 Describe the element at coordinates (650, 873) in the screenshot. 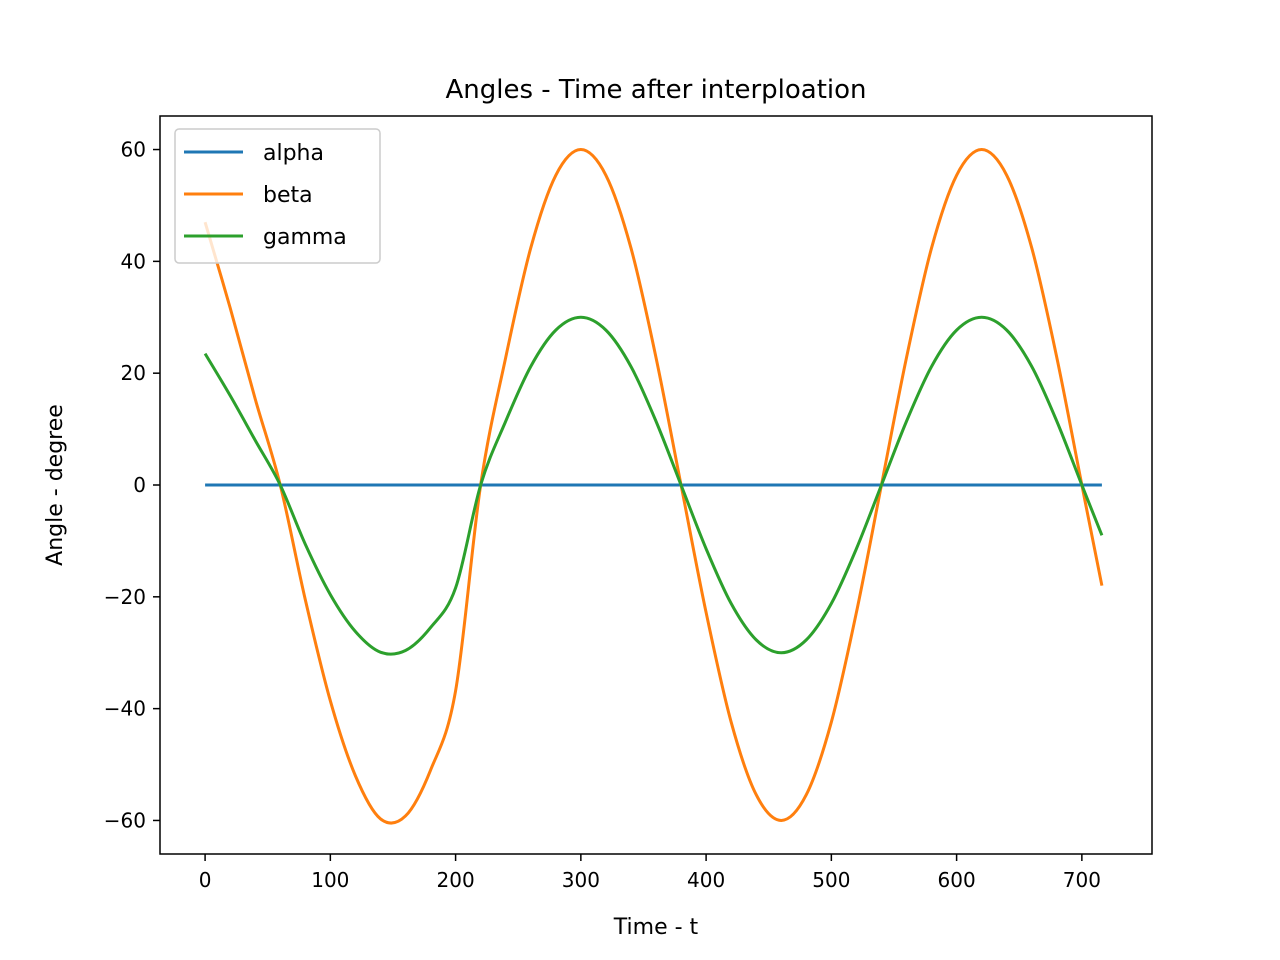

I see `x-axis: 0 100 200 300 400 500 600 700` at that location.